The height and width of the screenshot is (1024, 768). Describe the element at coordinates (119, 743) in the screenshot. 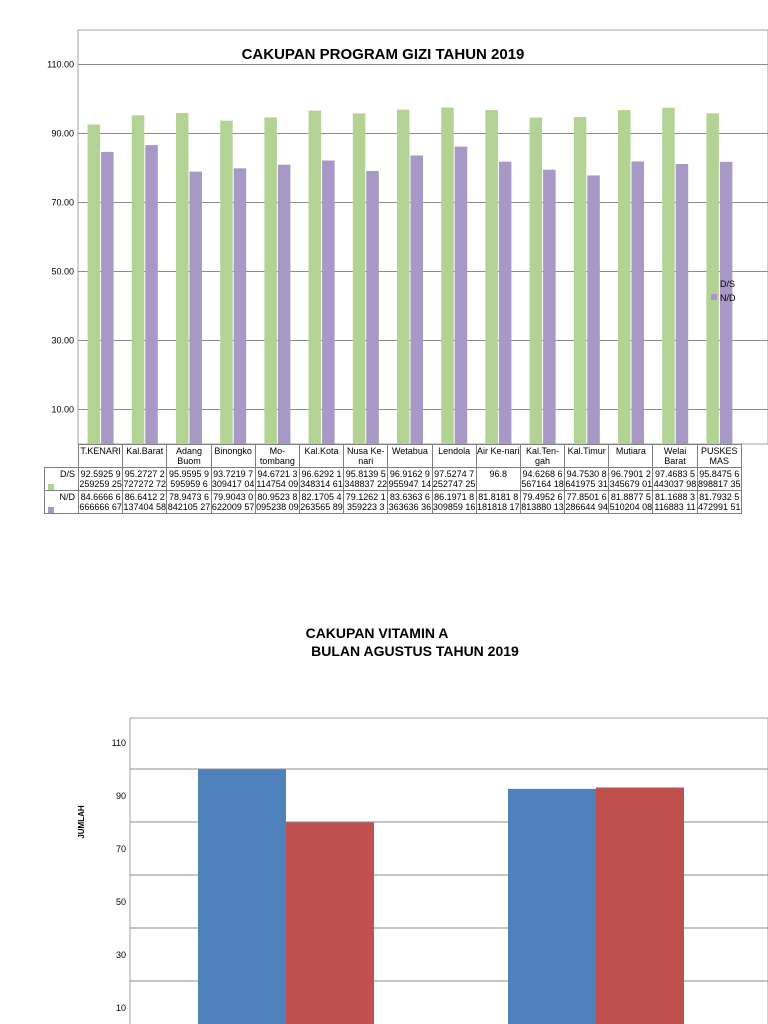

I see `y-tick-label: 110` at that location.